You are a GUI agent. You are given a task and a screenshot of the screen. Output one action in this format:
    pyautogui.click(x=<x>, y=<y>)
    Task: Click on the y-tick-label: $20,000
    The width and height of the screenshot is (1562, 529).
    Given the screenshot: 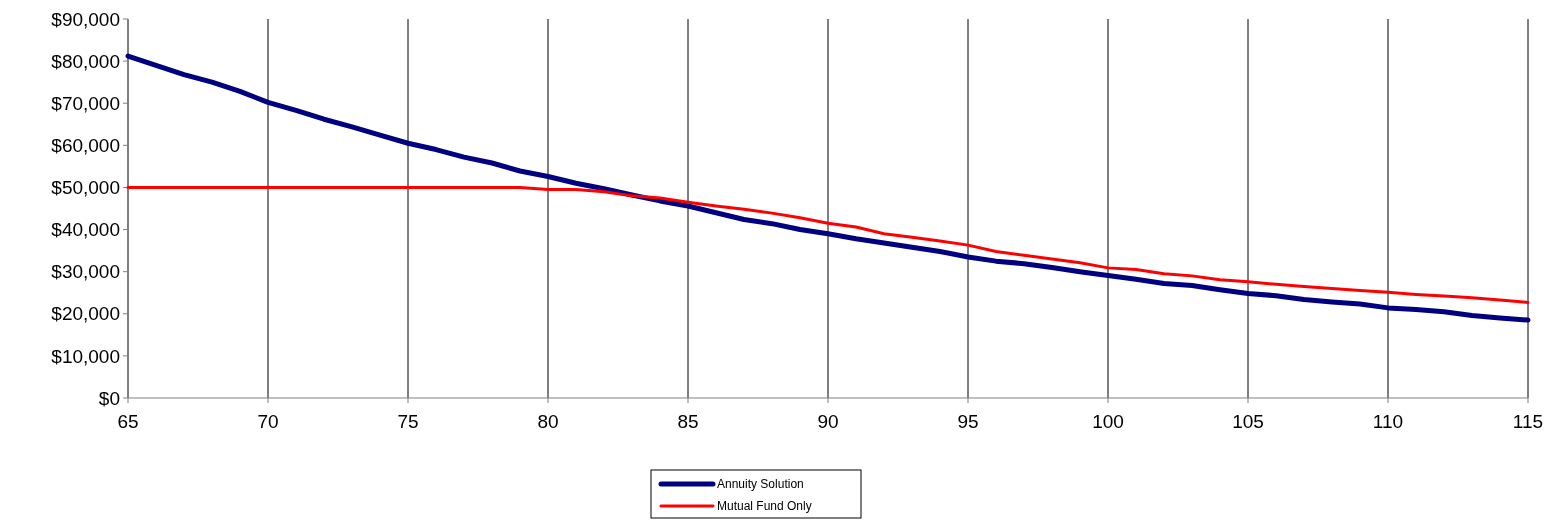 What is the action you would take?
    pyautogui.click(x=85, y=314)
    